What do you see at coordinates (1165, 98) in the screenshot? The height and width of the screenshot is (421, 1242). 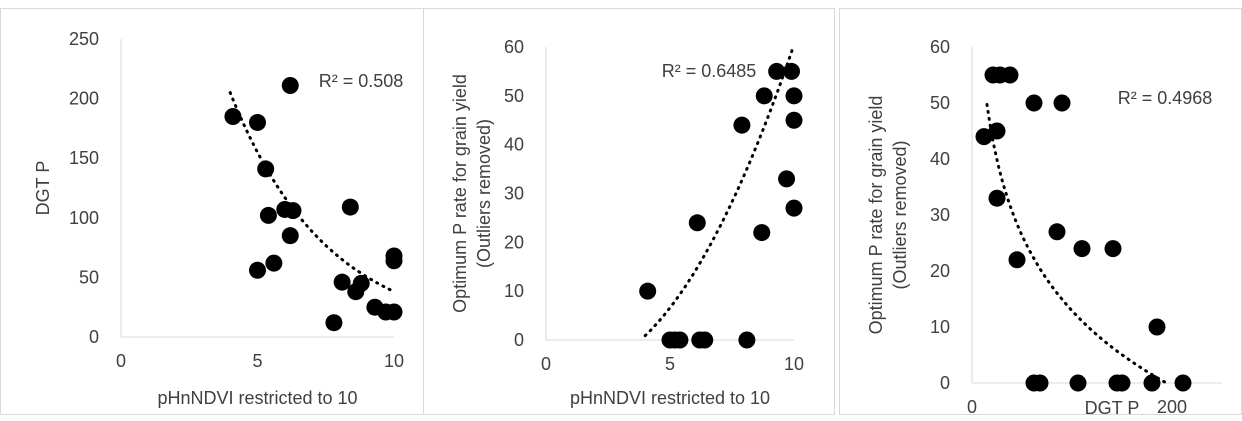 I see `r-squared-annotation: R² = 0.4968` at bounding box center [1165, 98].